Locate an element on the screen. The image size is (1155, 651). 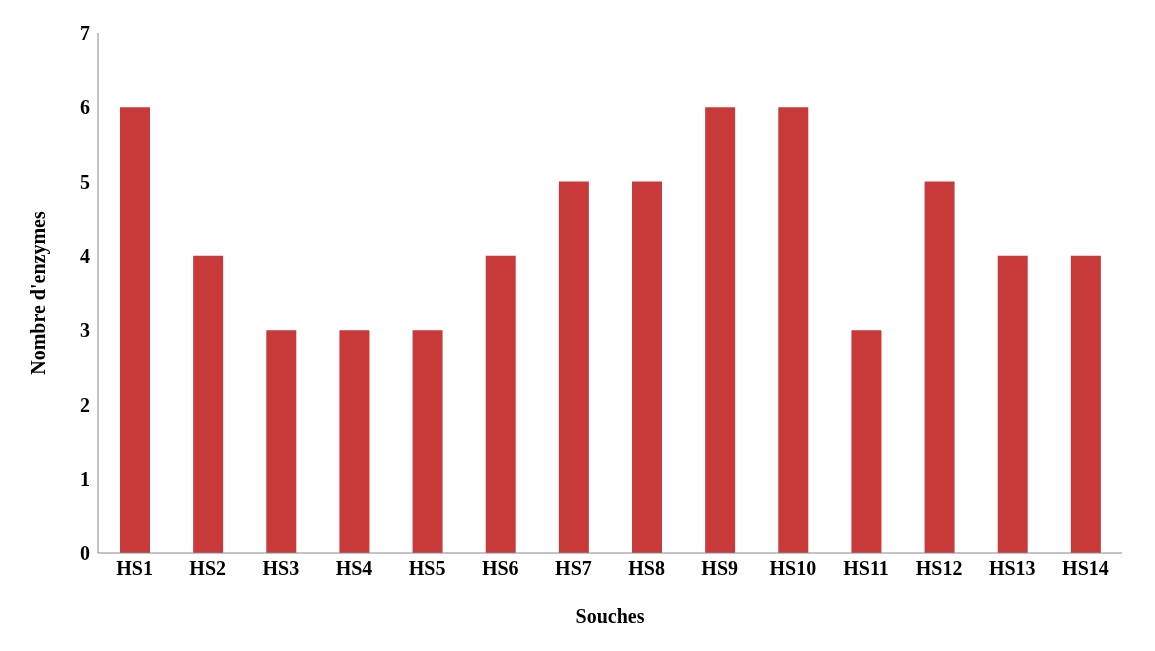
y-tick-label: 5 is located at coordinates (85, 181).